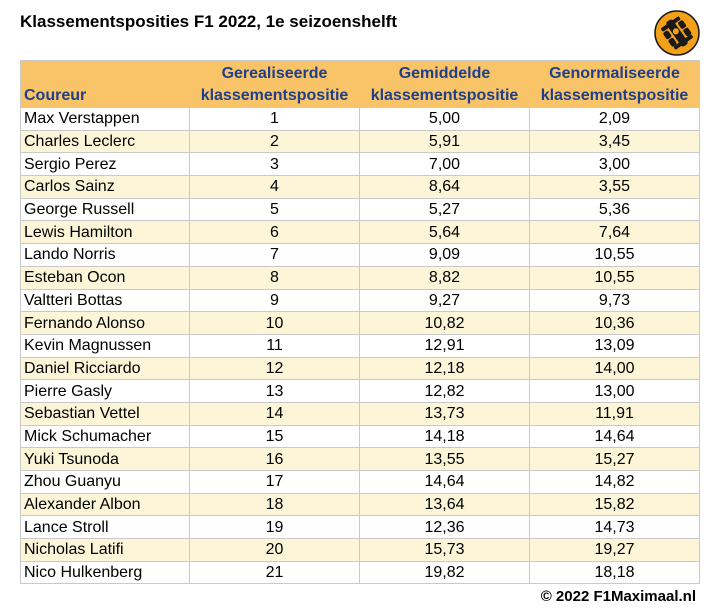 This screenshot has width=720, height=608. I want to click on driver-cell: Sergio Perez, so click(105, 164).